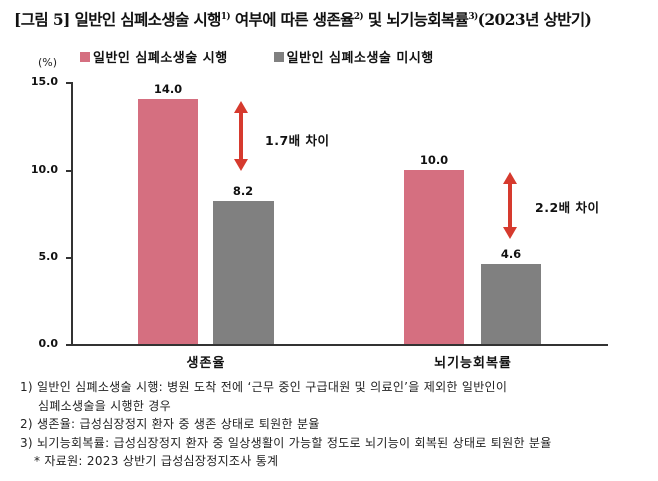 The image size is (658, 481). I want to click on footnote: 2) 생존율: 급성심장정지 환자 중 생존 상태로 퇴원한 분율, so click(170, 424).